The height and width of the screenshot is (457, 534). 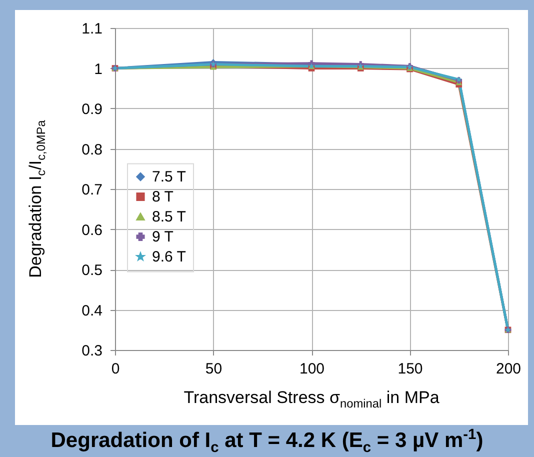 What do you see at coordinates (92, 351) in the screenshot?
I see `y-tick-label: 0.3` at bounding box center [92, 351].